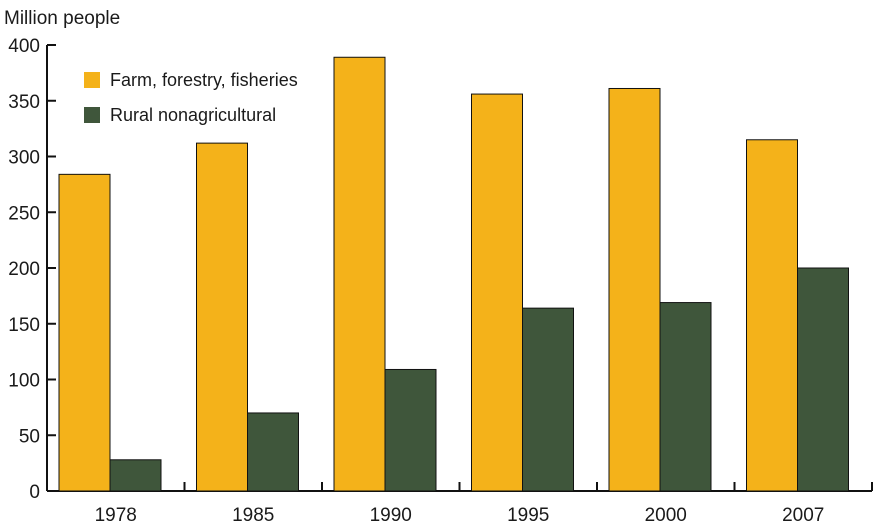  Describe the element at coordinates (548, 399) in the screenshot. I see `bar-rural-nonag-1995` at that location.